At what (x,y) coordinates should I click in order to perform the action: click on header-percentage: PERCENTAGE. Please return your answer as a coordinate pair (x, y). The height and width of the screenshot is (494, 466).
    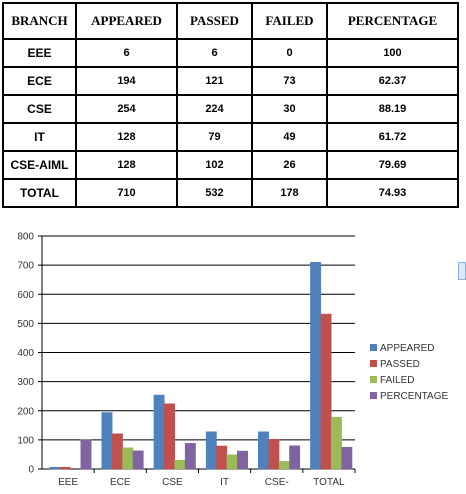
    Looking at the image, I should click on (392, 21).